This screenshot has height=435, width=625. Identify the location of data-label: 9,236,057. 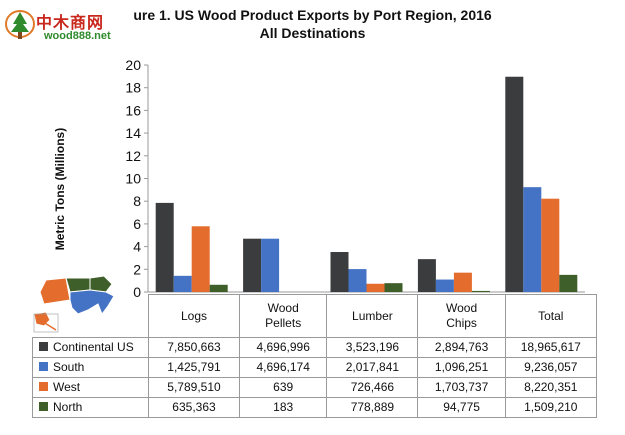
(550, 367).